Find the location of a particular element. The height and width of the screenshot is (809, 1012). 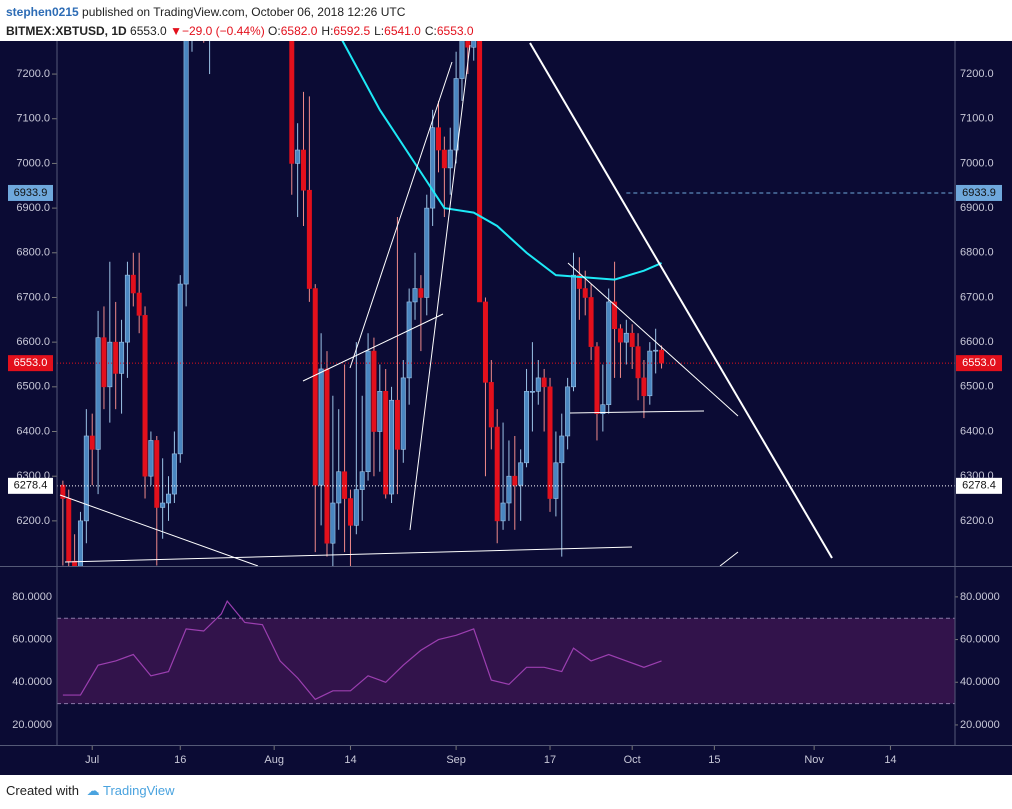

ohlc-key: C: is located at coordinates (430, 31).